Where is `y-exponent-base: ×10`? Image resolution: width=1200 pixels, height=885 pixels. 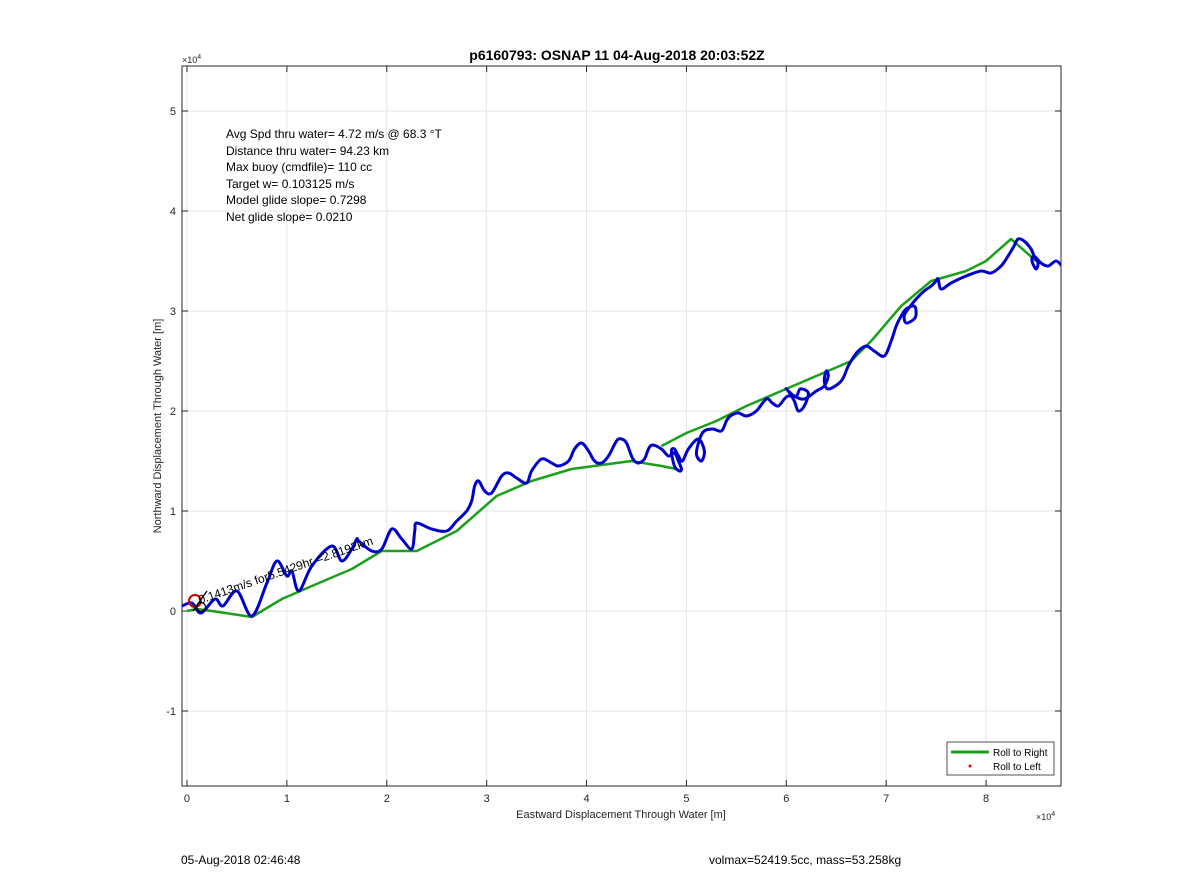
y-exponent-base: ×10 is located at coordinates (189, 60).